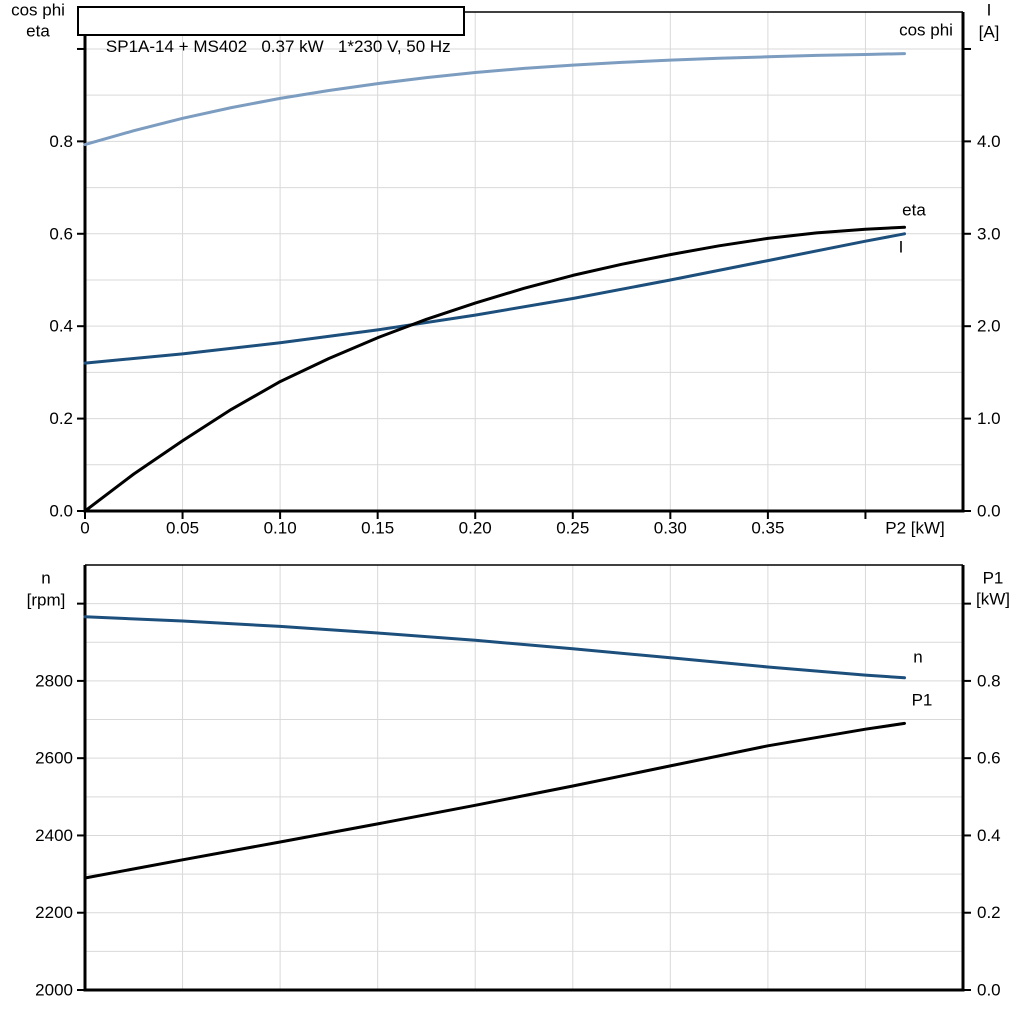 The width and height of the screenshot is (1024, 1024). What do you see at coordinates (915, 528) in the screenshot?
I see `x-axis-title: P2 [kW]` at bounding box center [915, 528].